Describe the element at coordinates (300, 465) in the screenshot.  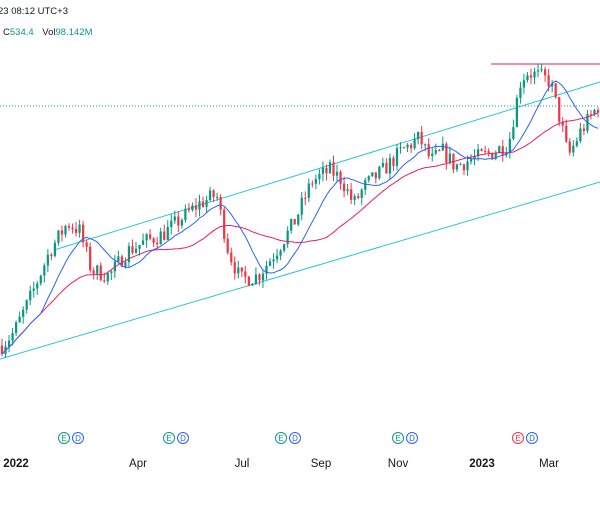
I see `time-axis: 2022 Apr Jul Sep Nov 2023 Mar` at that location.